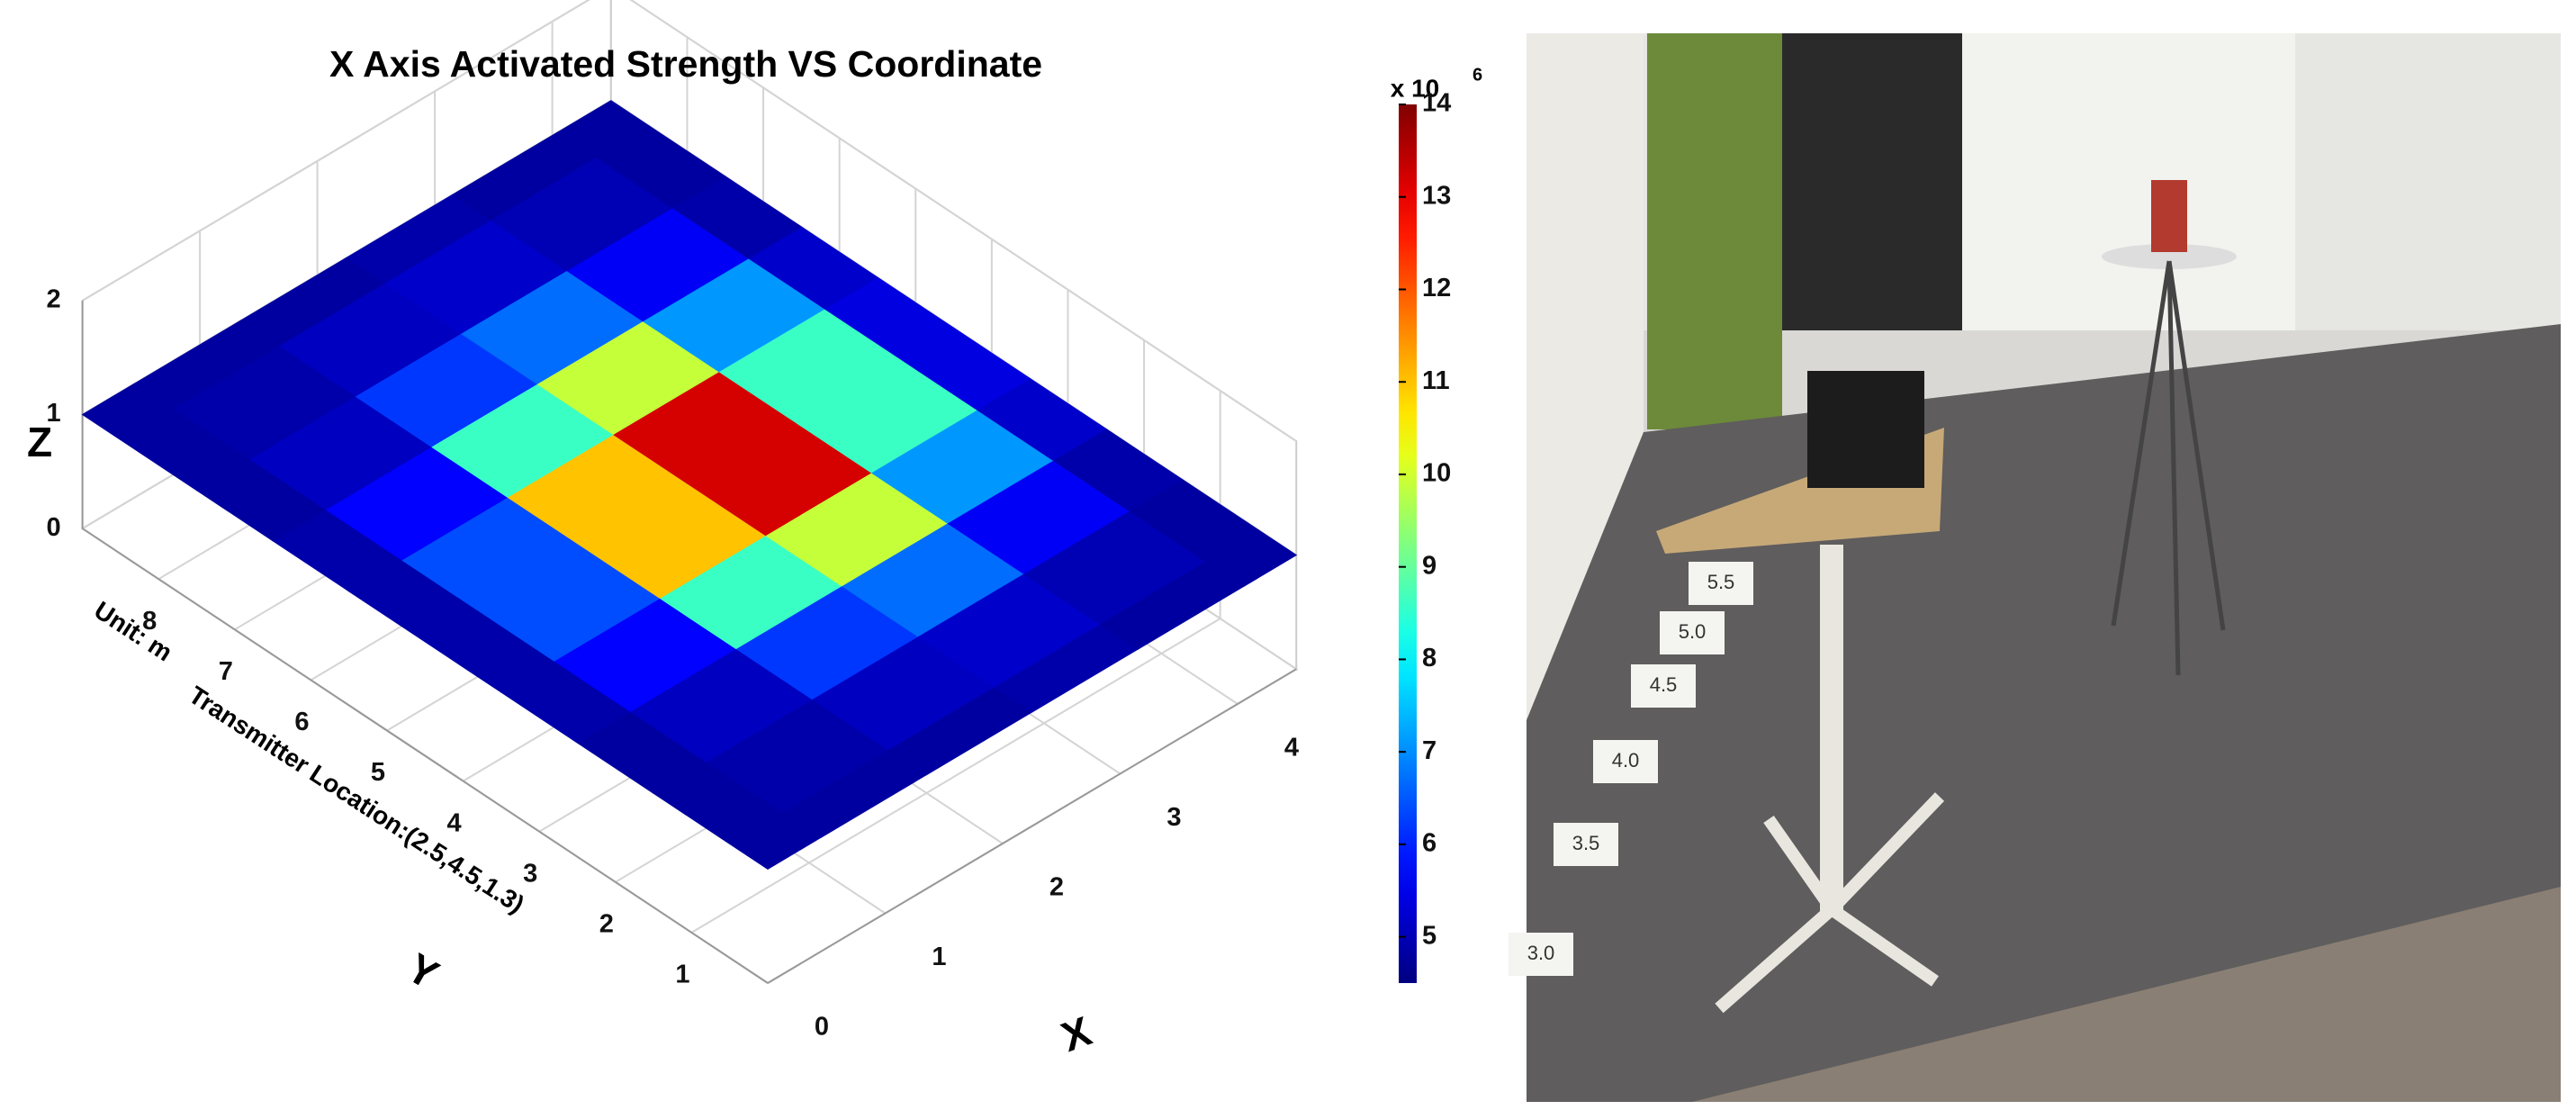  I want to click on laptop, so click(1865, 429).